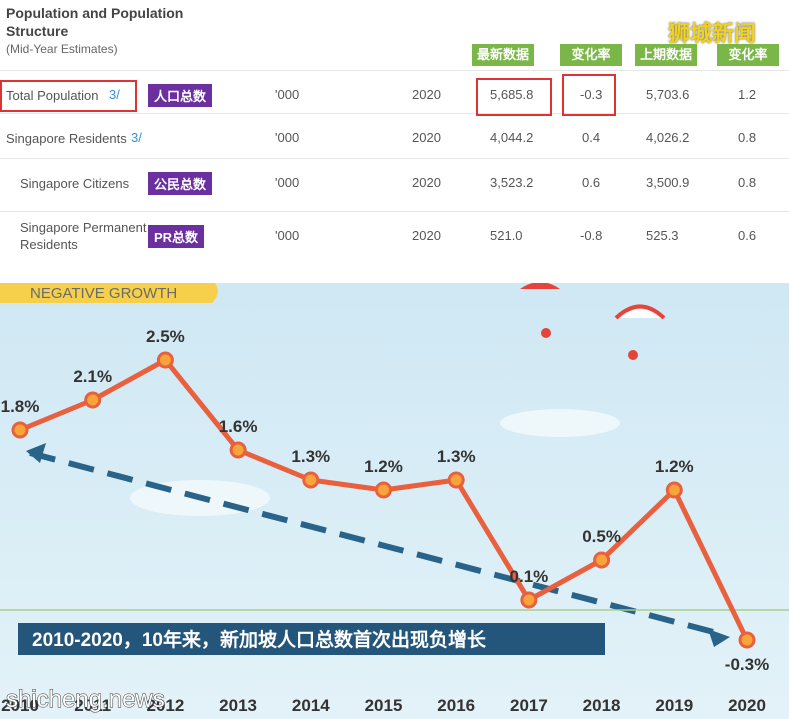 The height and width of the screenshot is (719, 789). Describe the element at coordinates (165, 705) in the screenshot. I see `x-tick-label: 2012` at that location.